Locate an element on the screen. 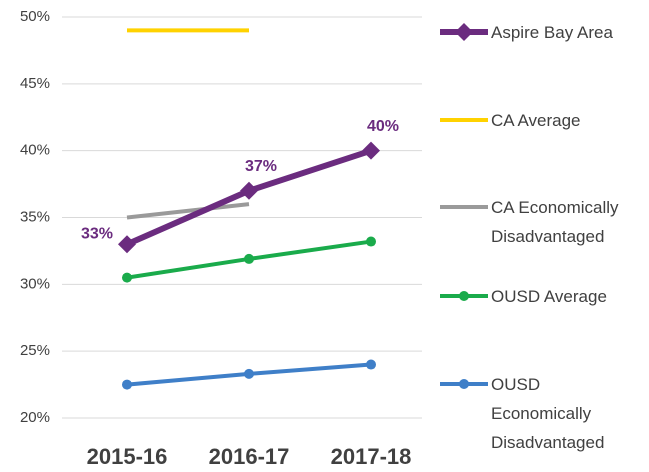  y-tick-label: 40% is located at coordinates (35, 150).